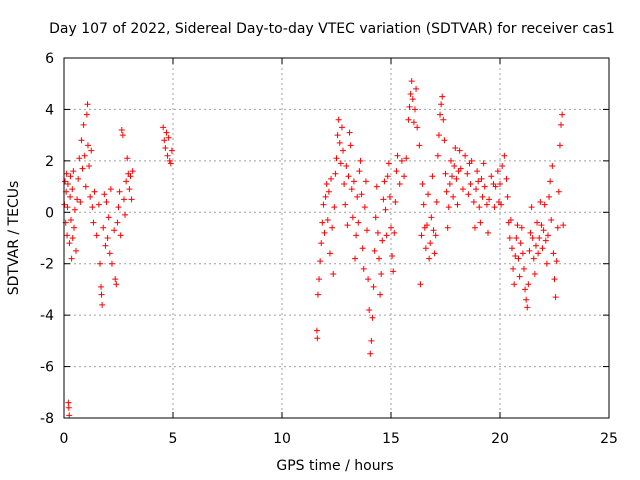  Describe the element at coordinates (49, 213) in the screenshot. I see `y-tick-label: 0` at that location.